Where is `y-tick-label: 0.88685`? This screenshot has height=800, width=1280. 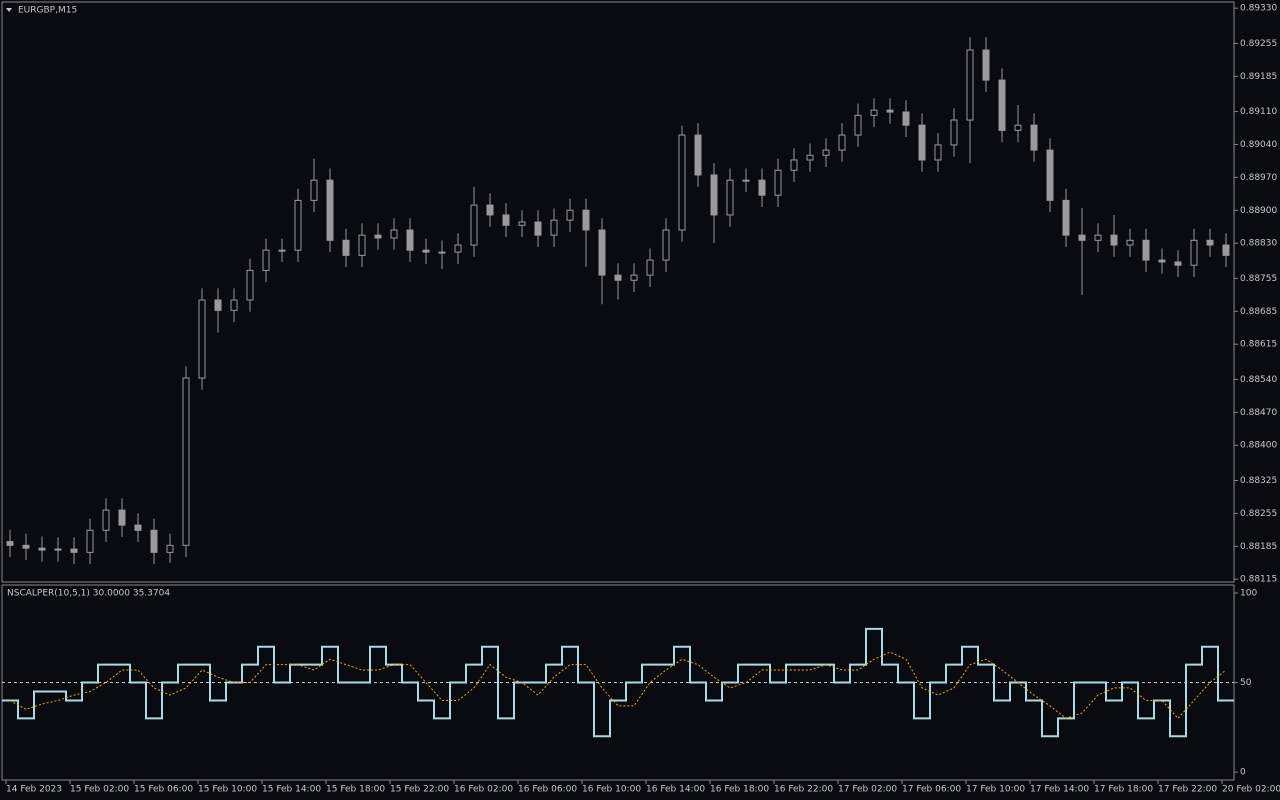
y-tick-label: 0.88685 is located at coordinates (1258, 312).